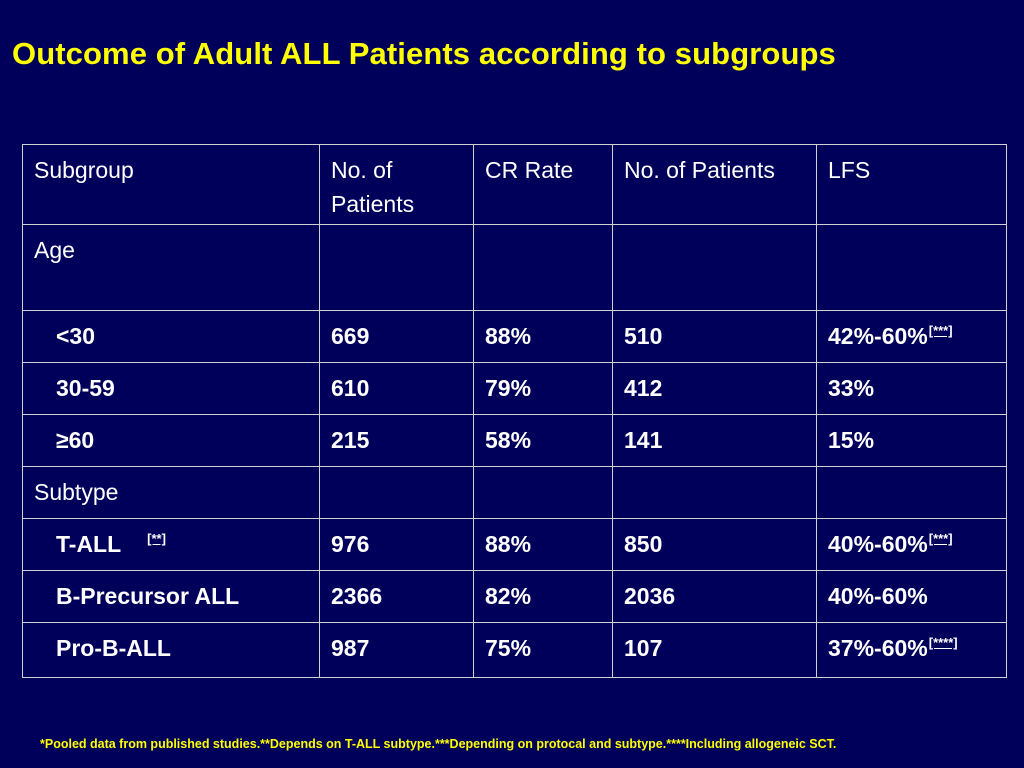  Describe the element at coordinates (543, 388) in the screenshot. I see `cell-cr-rate: 79%` at that location.